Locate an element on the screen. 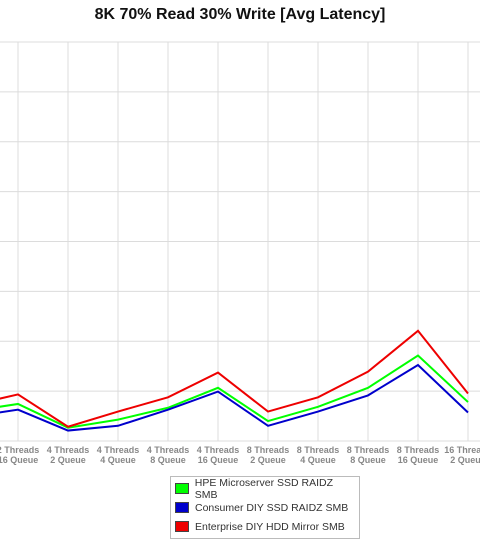  x-tick-label: 4 Threads16 Queue is located at coordinates (218, 455).